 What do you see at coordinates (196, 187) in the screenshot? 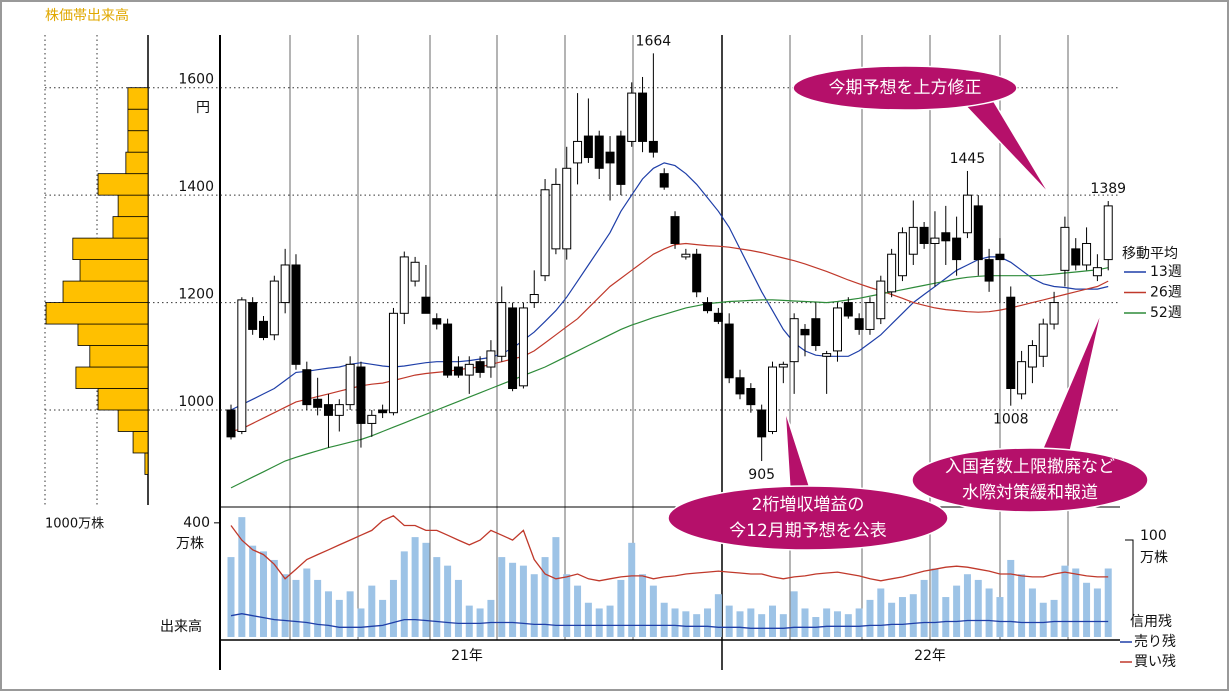
I see `y-tick-label: 1400` at bounding box center [196, 187].